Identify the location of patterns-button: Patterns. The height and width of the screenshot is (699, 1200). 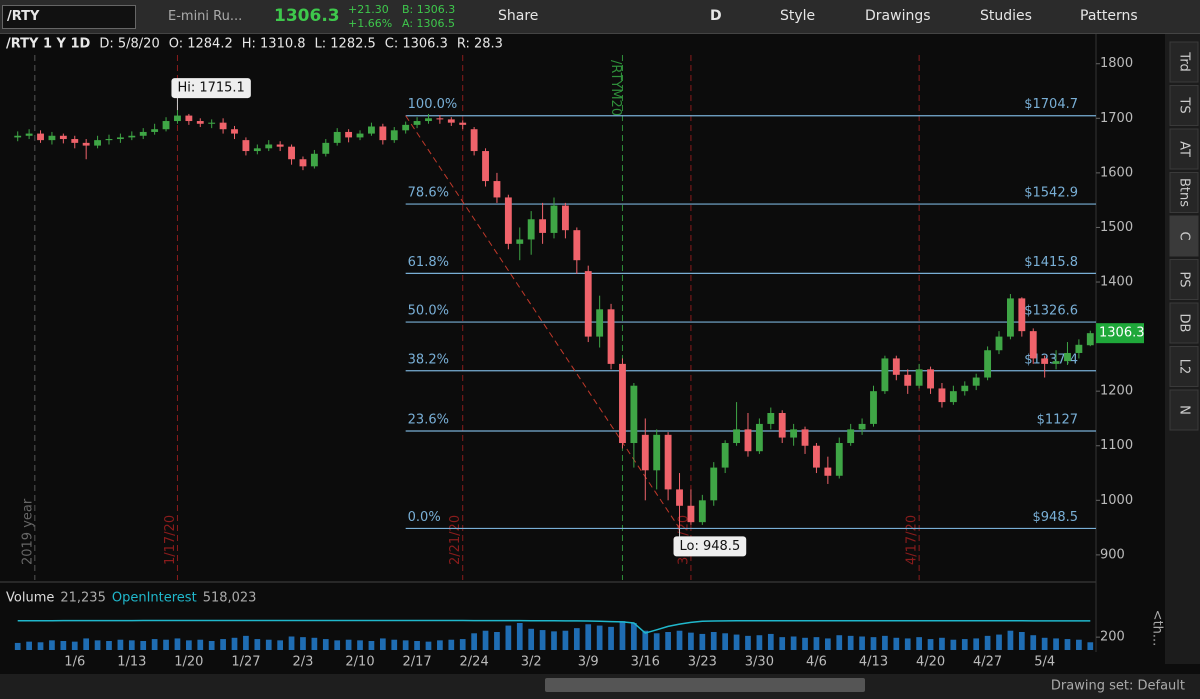
(1109, 16).